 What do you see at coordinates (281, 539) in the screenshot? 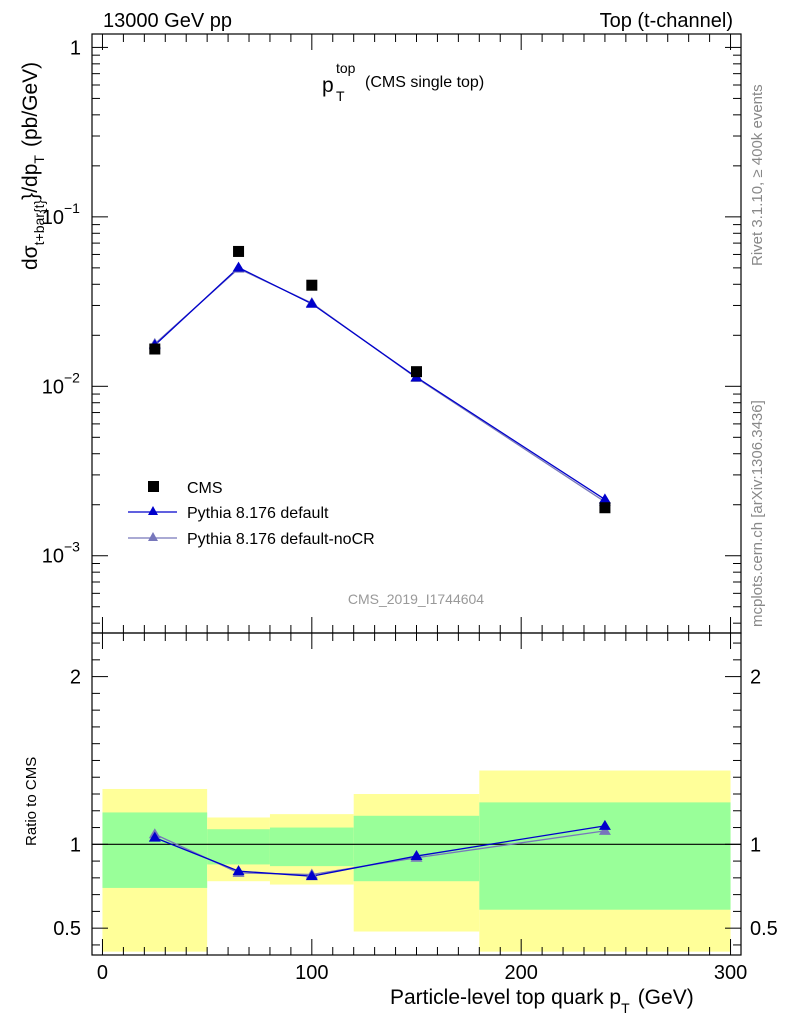
I see `legend-label-nocr: Pythia 8.176 default-noCR` at bounding box center [281, 539].